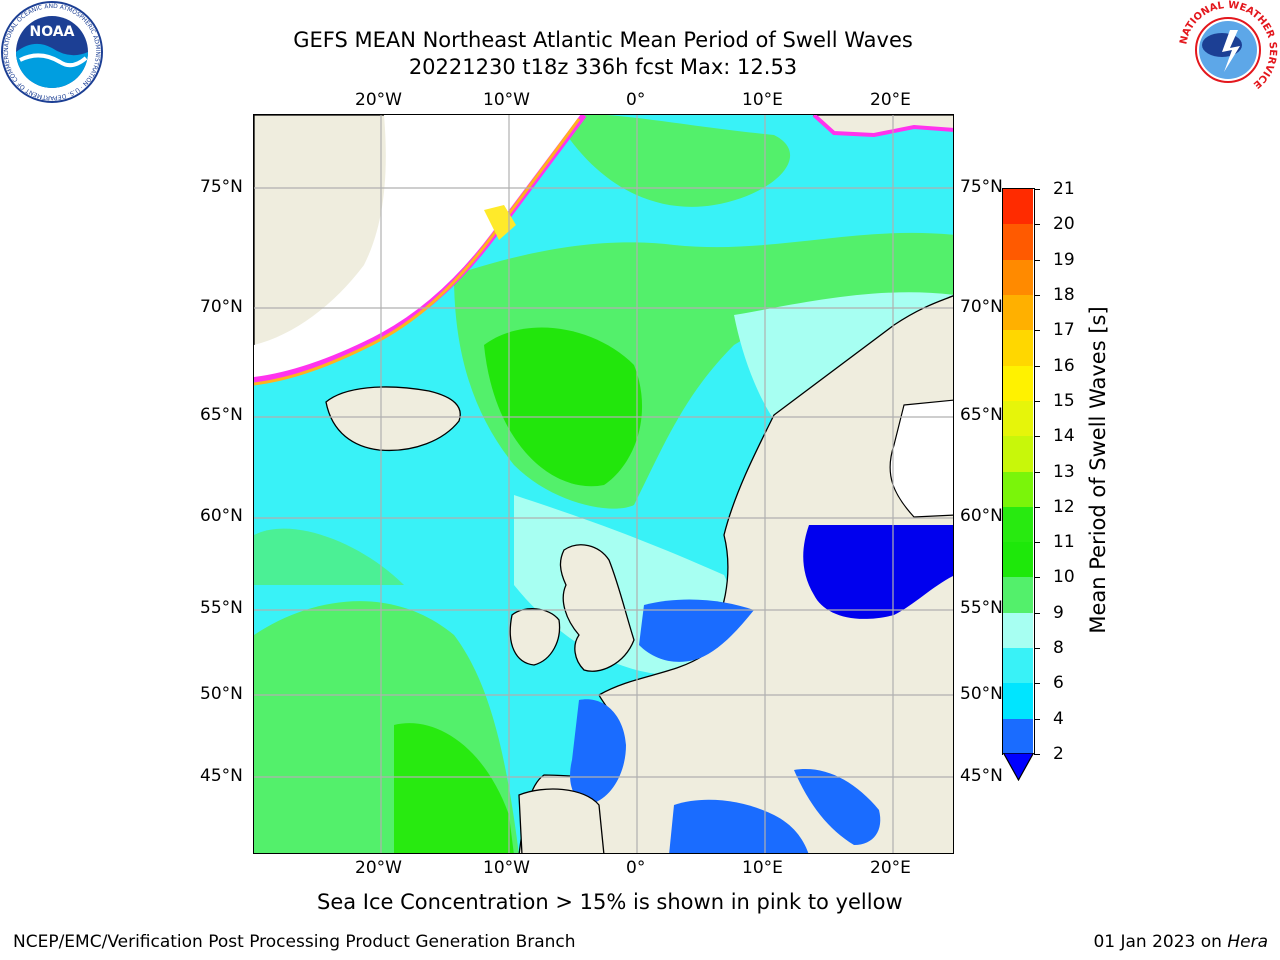 This screenshot has width=1280, height=960. Describe the element at coordinates (1064, 189) in the screenshot. I see `colorbar-tick-label: 21` at that location.